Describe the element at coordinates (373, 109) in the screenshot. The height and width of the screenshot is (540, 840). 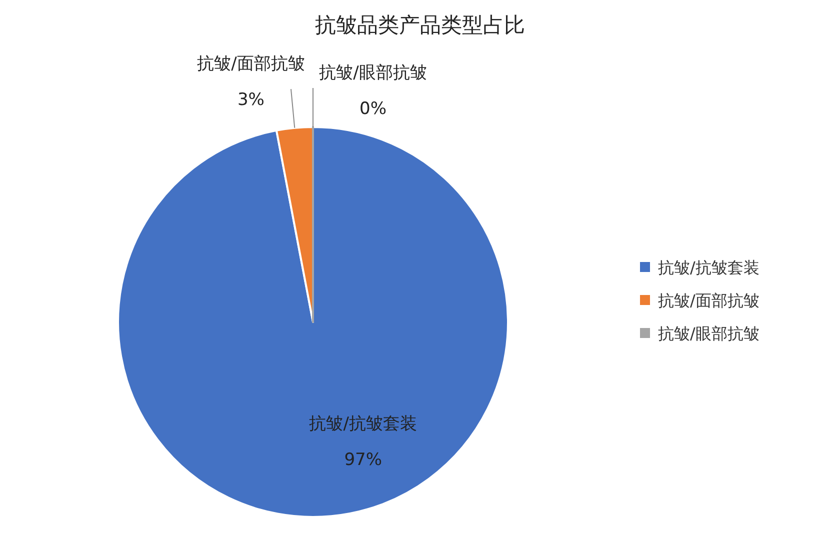
I see `text: 0%` at that location.